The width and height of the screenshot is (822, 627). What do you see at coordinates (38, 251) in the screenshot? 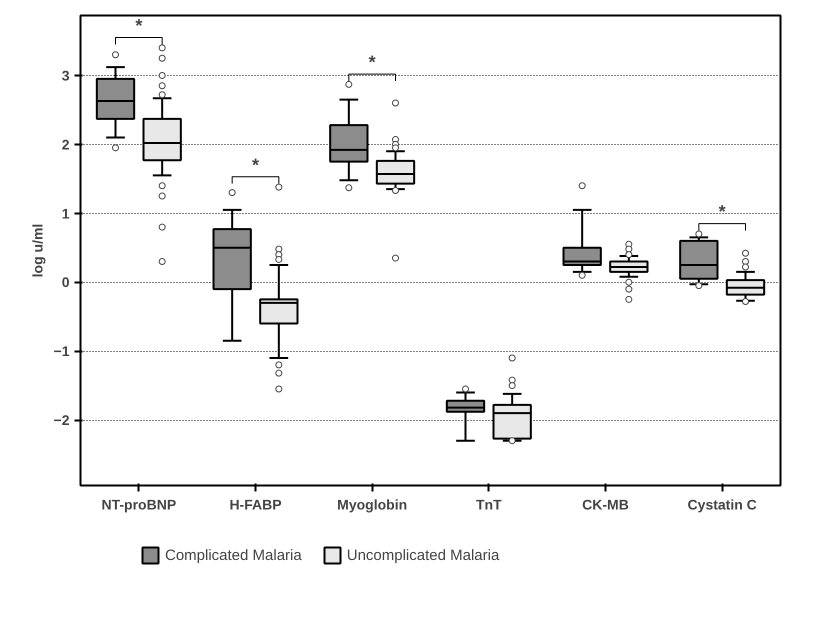
I see `y-axis-title: log u/ml` at bounding box center [38, 251].